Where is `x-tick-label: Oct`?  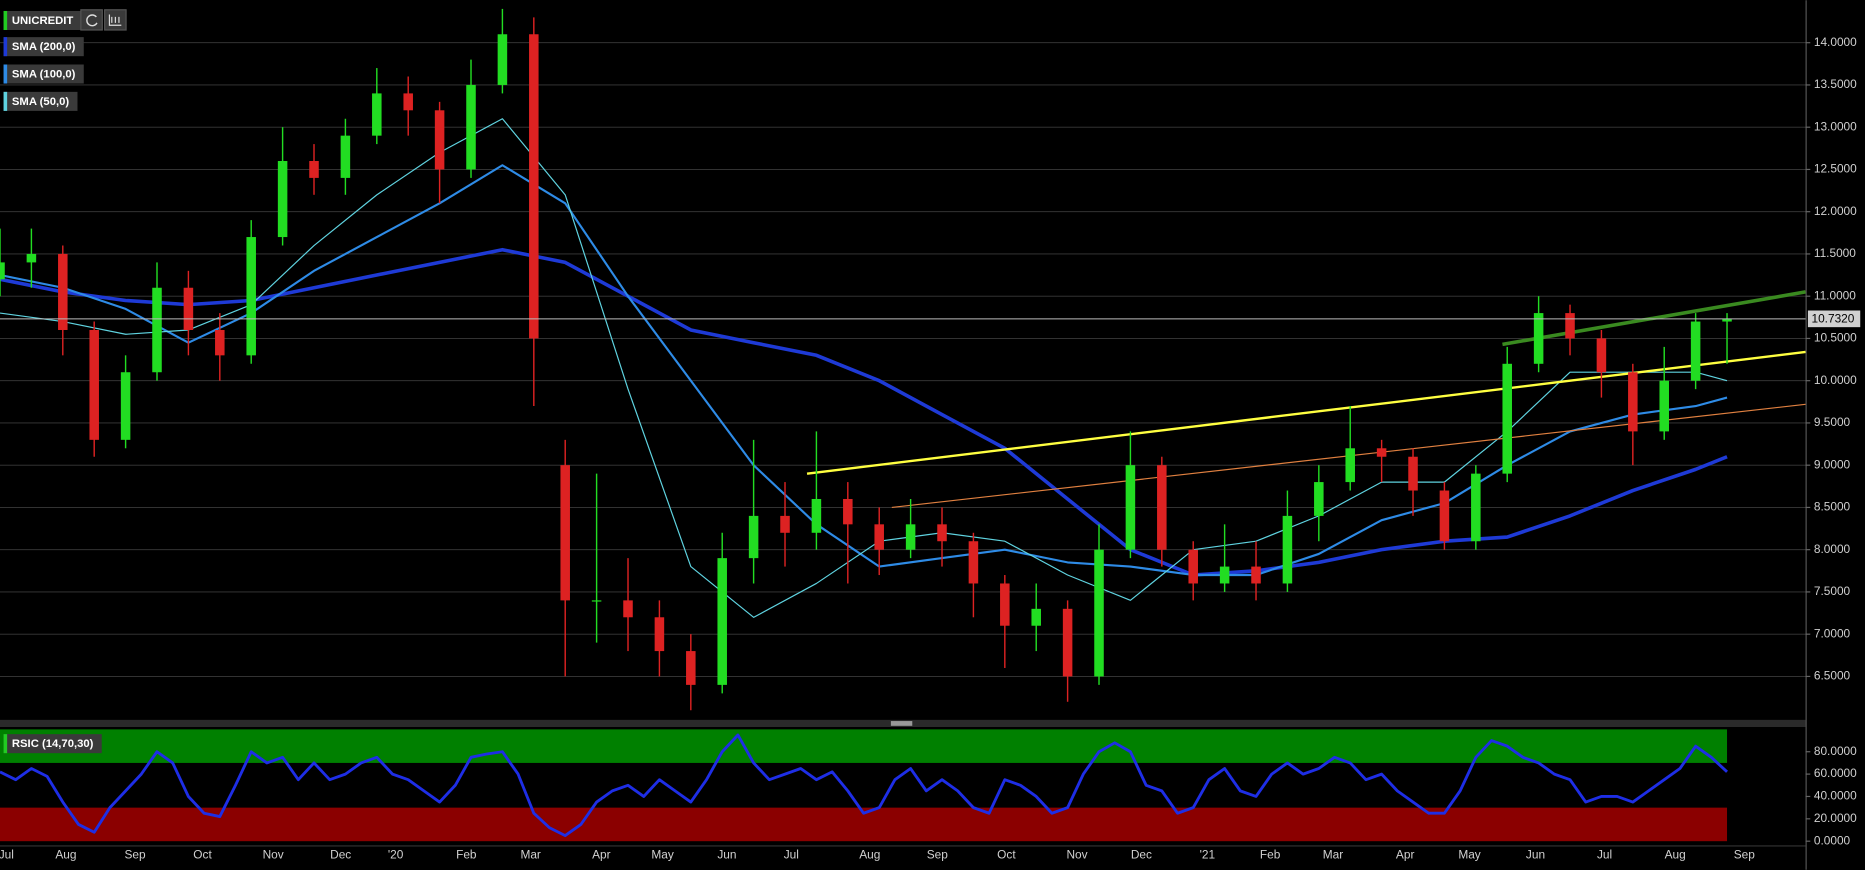 x-tick-label: Oct is located at coordinates (202, 855).